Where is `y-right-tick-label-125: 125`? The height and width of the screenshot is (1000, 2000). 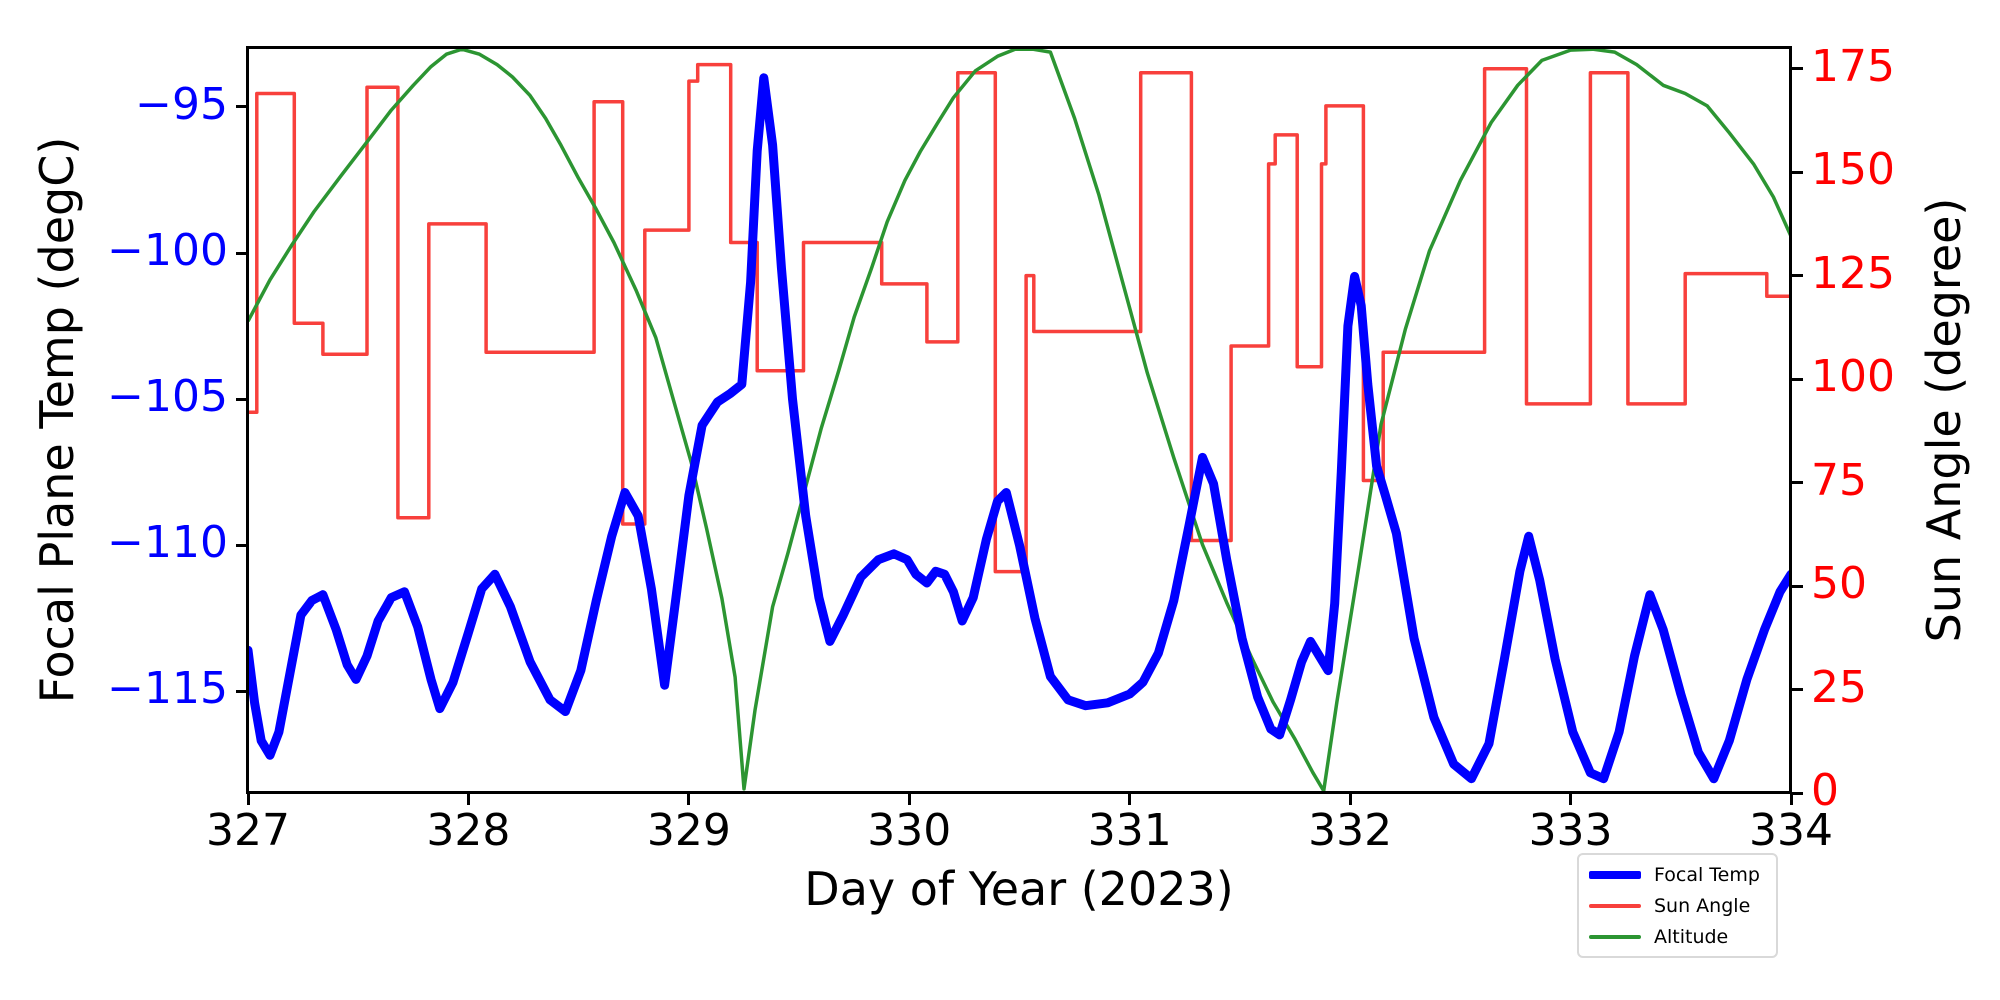 y-right-tick-label-125: 125 is located at coordinates (1853, 273).